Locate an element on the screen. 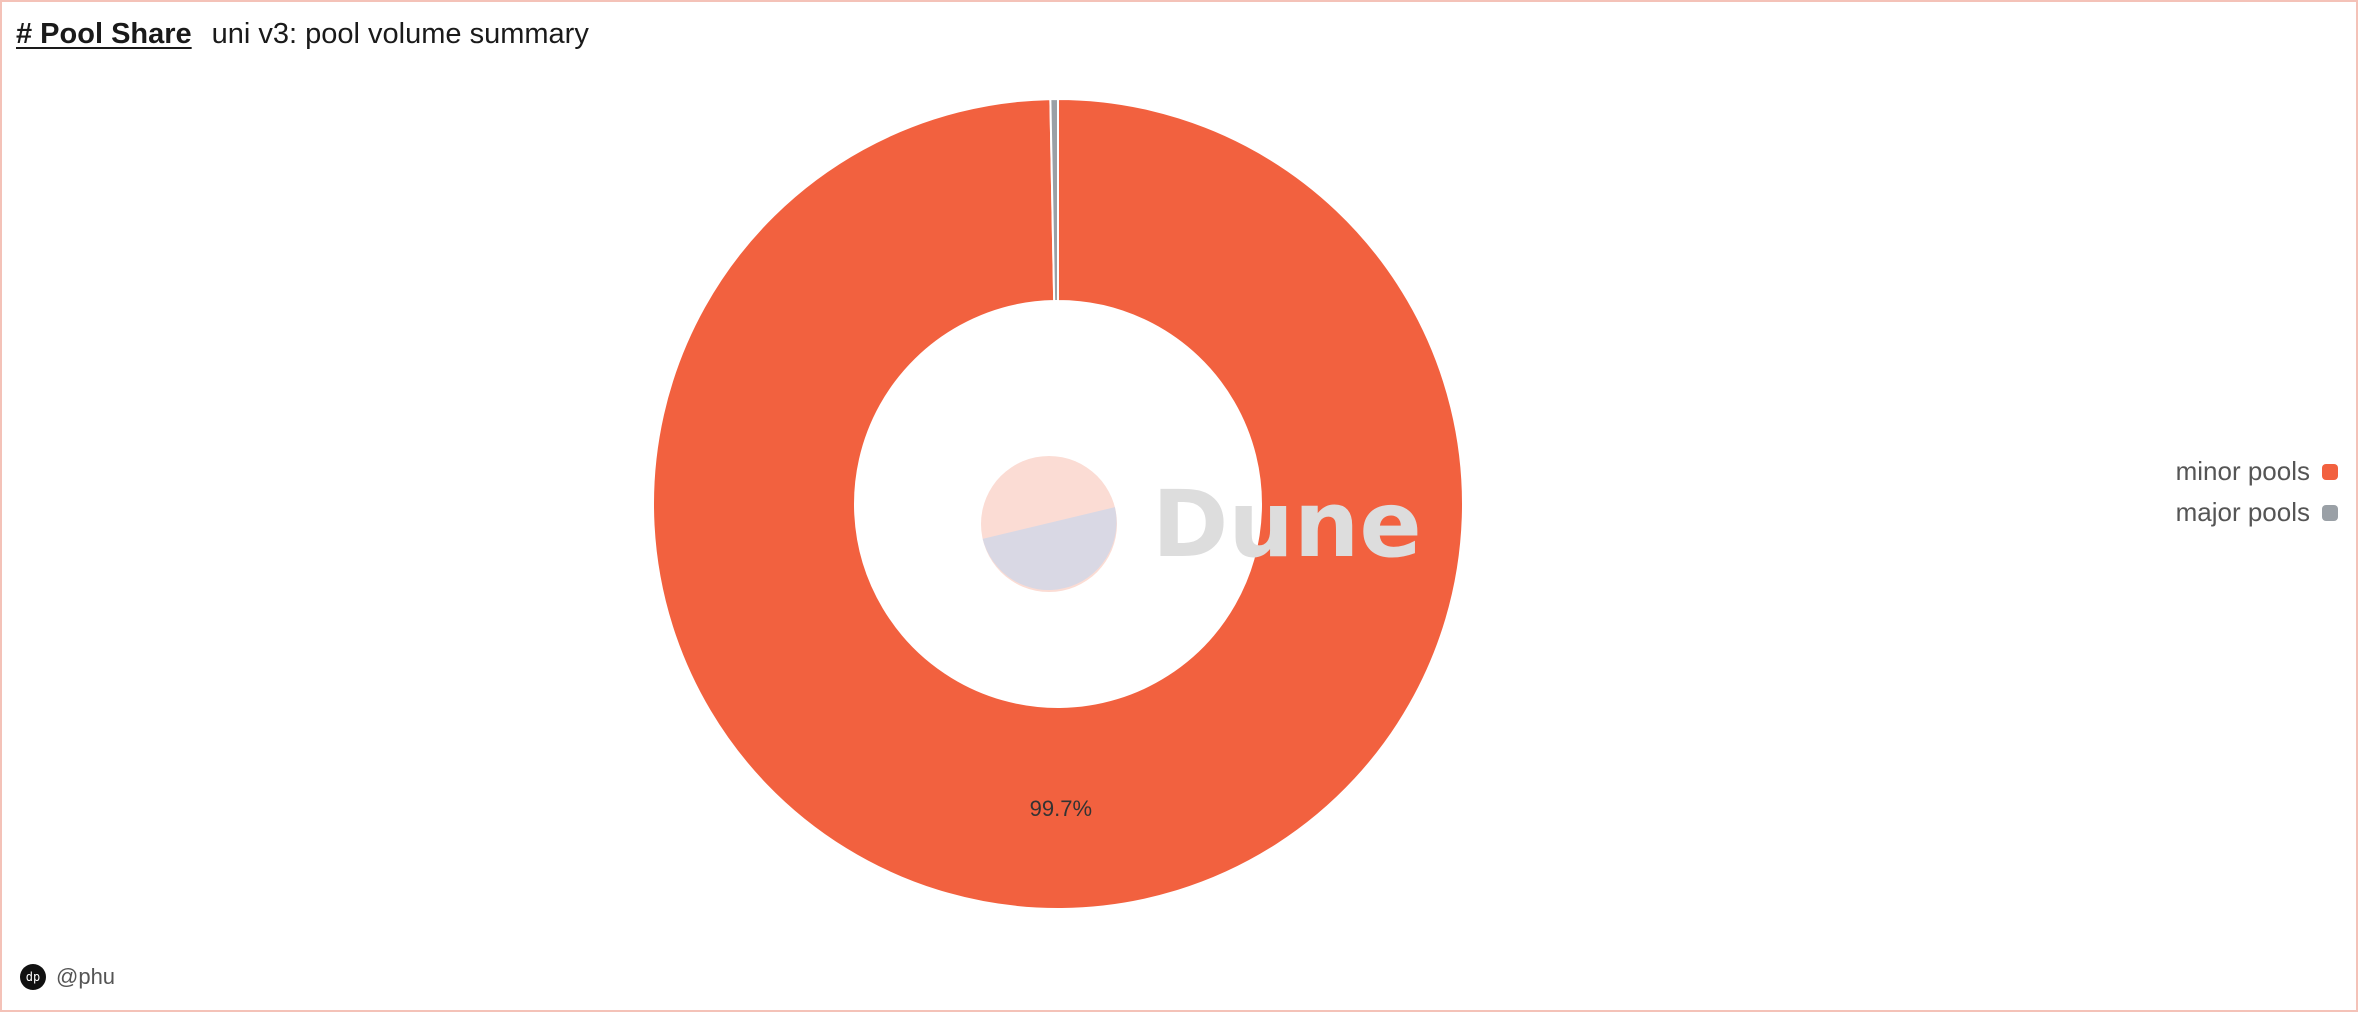 This screenshot has height=1012, width=2358. chart-legend: minor pools major pools is located at coordinates (2257, 492).